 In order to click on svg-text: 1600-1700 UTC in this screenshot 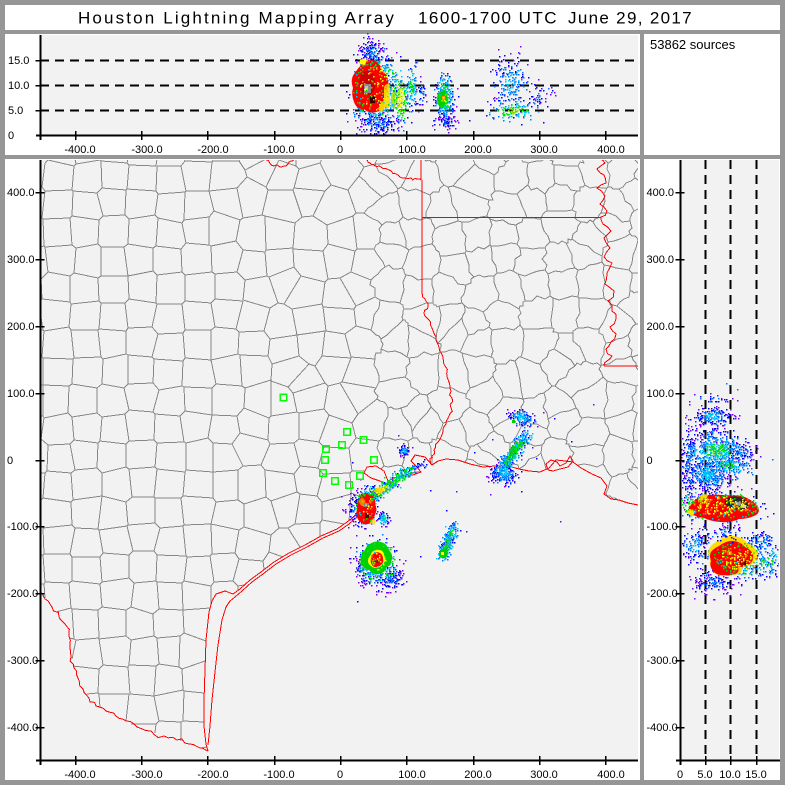, I will do `click(488, 18)`.